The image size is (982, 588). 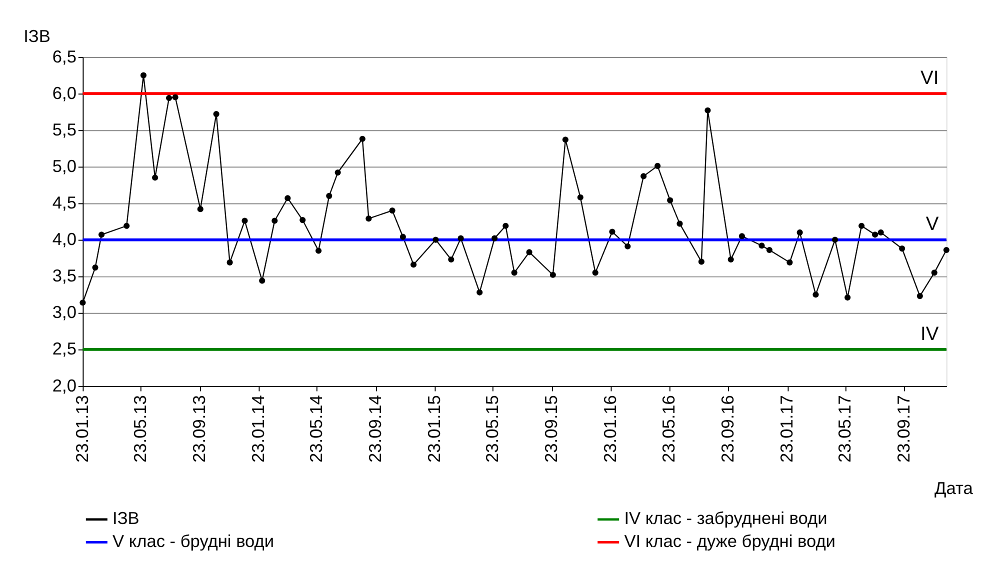 I want to click on annotation: VI, so click(x=929, y=78).